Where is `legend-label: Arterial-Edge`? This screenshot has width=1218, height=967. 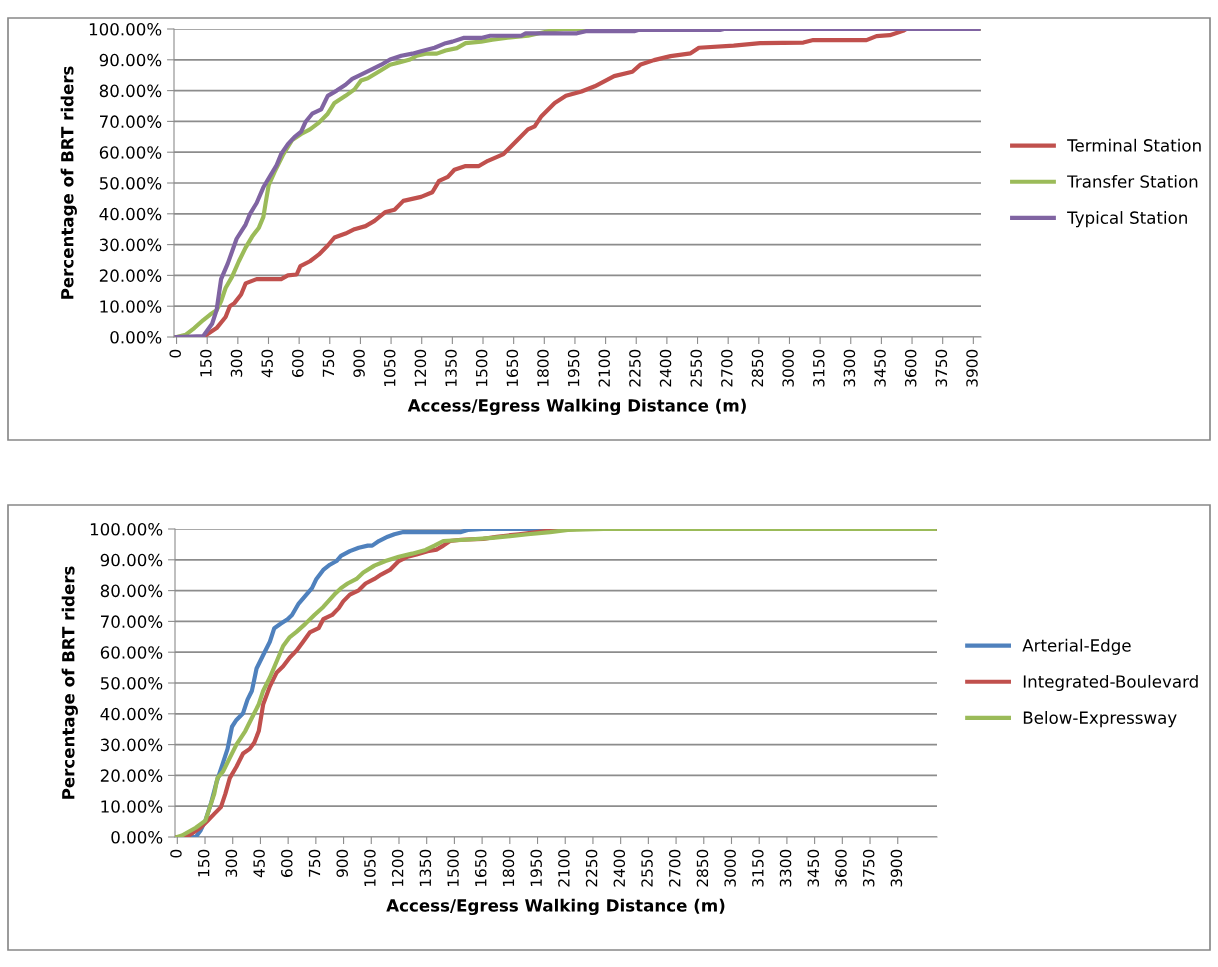
legend-label: Arterial-Edge is located at coordinates (1076, 646).